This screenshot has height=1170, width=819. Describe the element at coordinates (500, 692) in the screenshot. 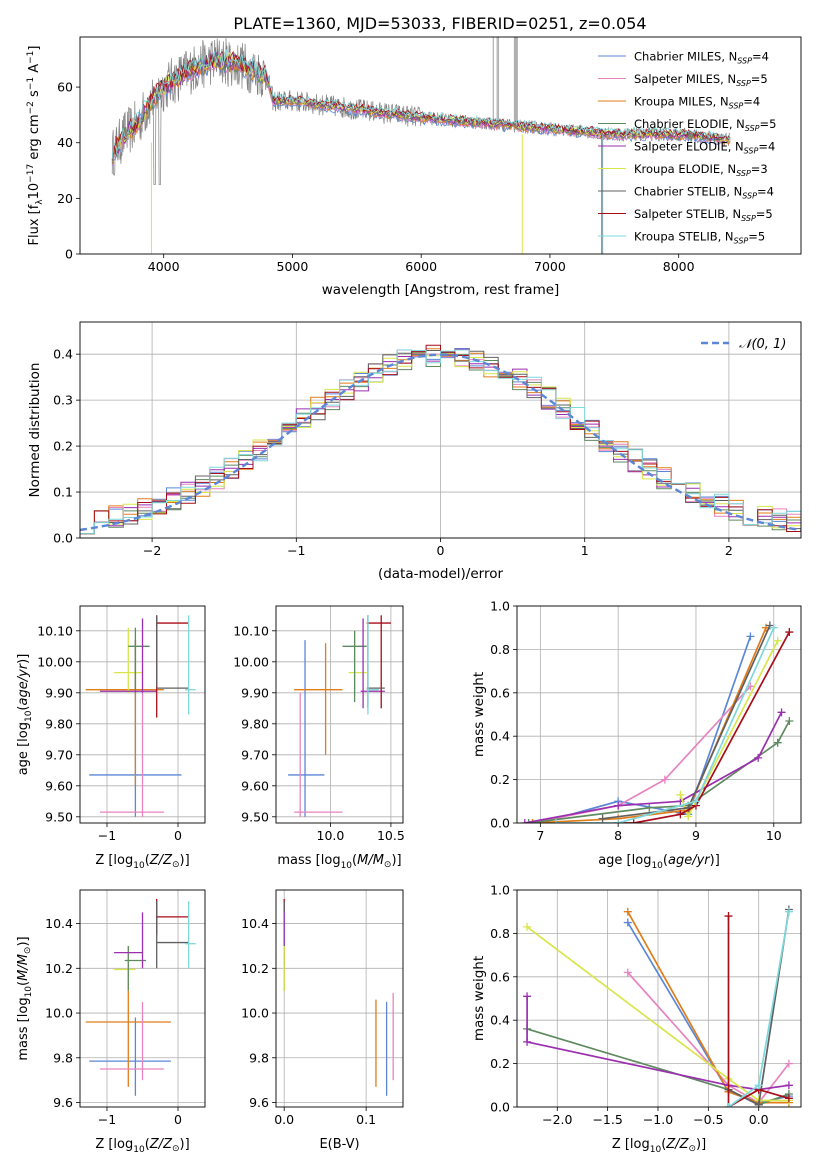

I see `y-tick-label: 0.6` at that location.